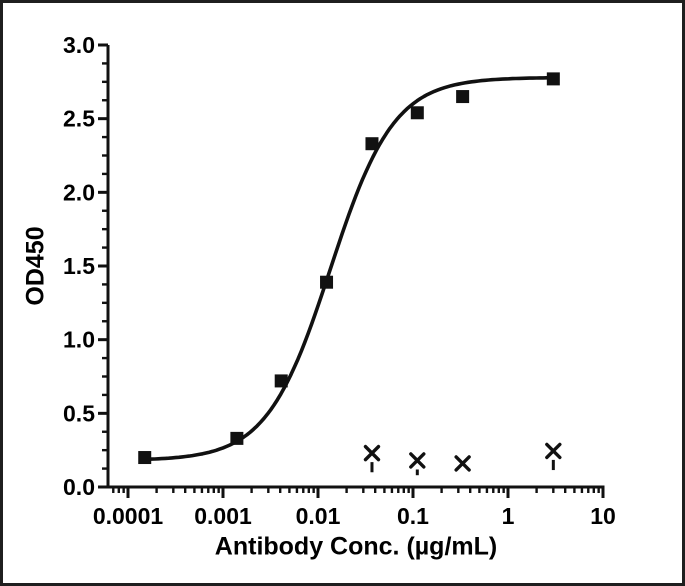 This screenshot has width=685, height=586. What do you see at coordinates (79, 340) in the screenshot?
I see `y-tick-label: 1.0` at bounding box center [79, 340].